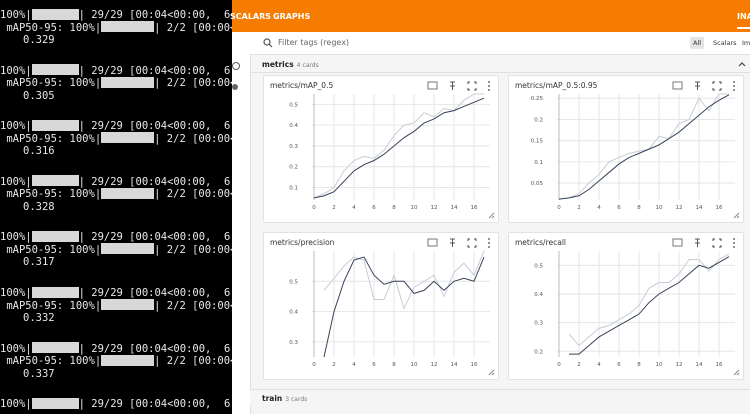 The width and height of the screenshot is (750, 414). What do you see at coordinates (314, 42) in the screenshot?
I see `search-input: Filter tags (regex)` at bounding box center [314, 42].